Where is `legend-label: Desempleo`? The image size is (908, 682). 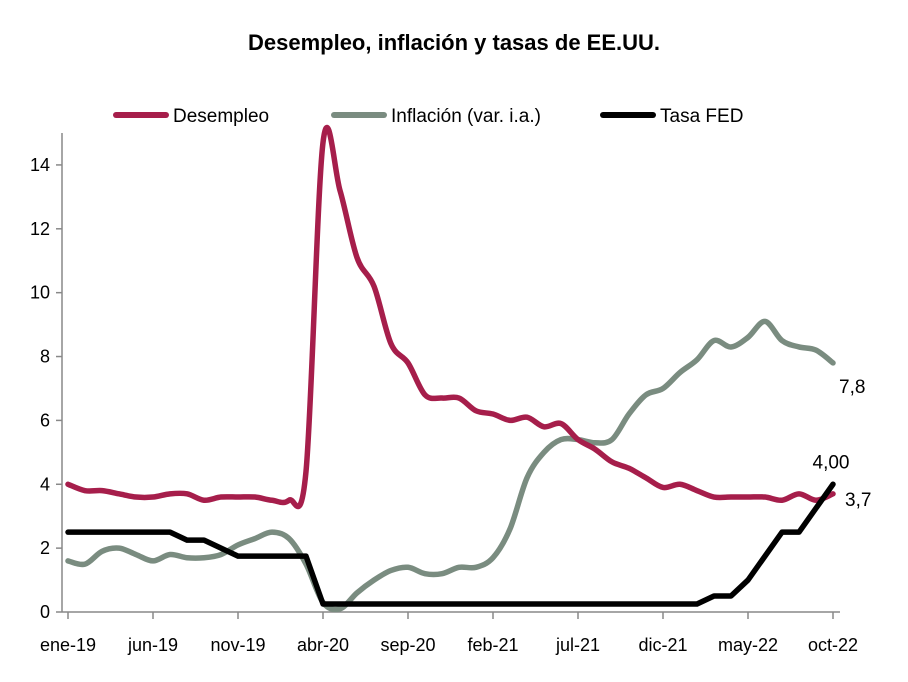
legend-label: Desempleo is located at coordinates (221, 116).